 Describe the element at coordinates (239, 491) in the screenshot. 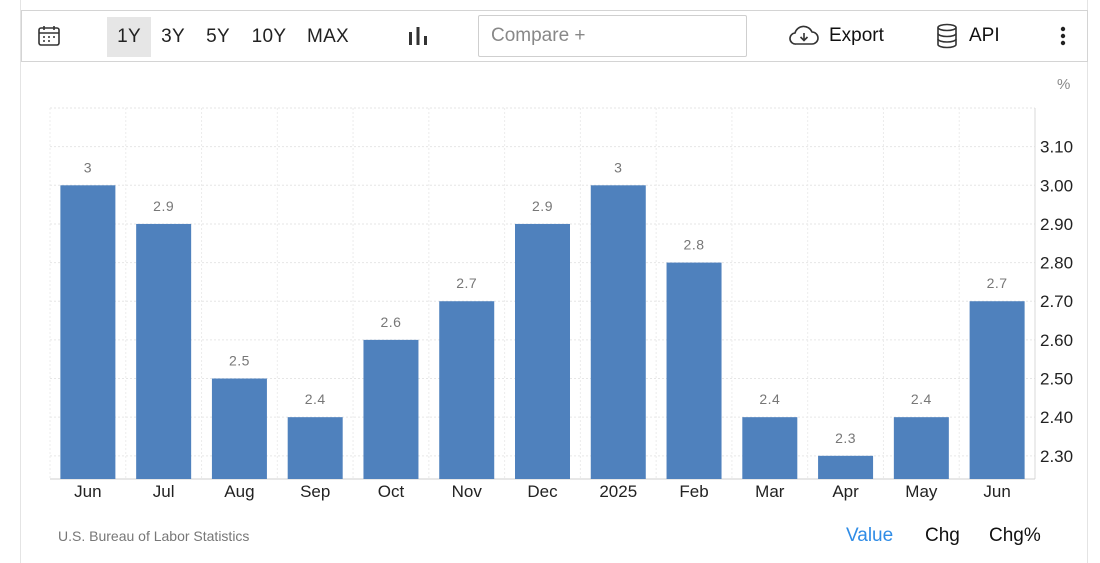

I see `x-tick-label: Aug` at that location.